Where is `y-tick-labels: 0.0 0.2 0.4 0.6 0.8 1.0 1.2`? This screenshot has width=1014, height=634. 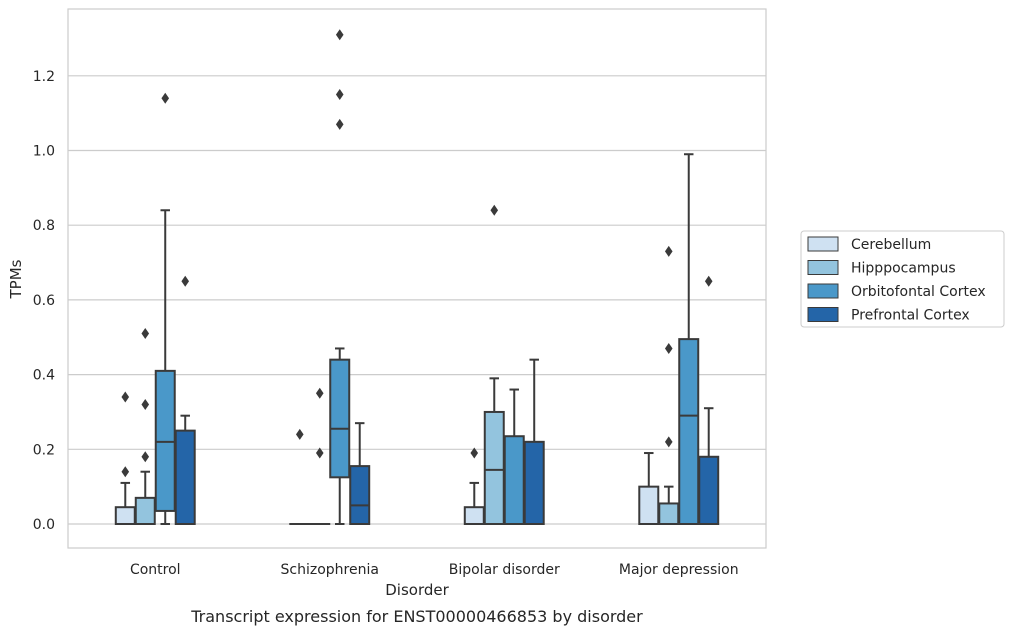
y-tick-labels: 0.0 0.2 0.4 0.6 0.8 1.0 1.2 is located at coordinates (44, 301).